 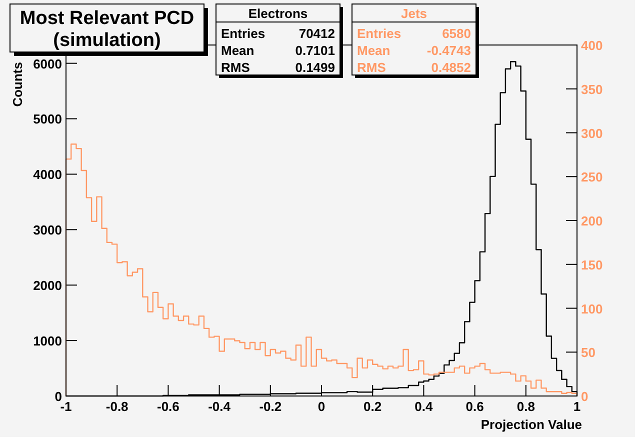 What do you see at coordinates (414, 13) in the screenshot?
I see `text: Jets` at bounding box center [414, 13].